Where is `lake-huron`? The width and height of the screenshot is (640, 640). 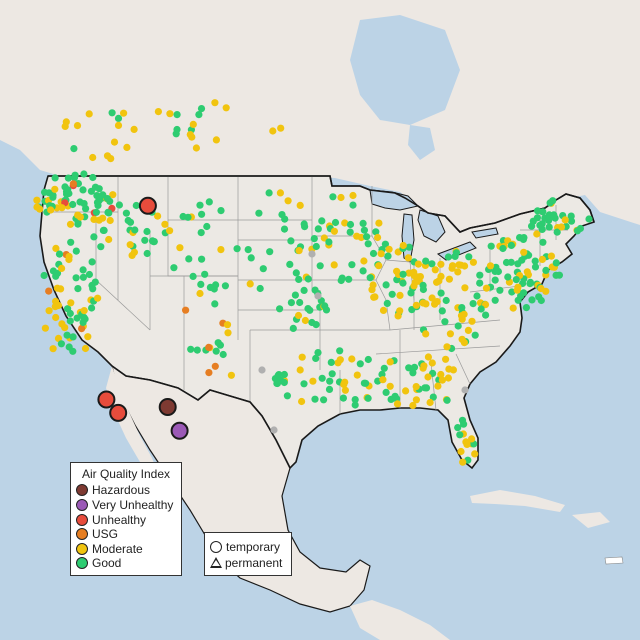
lake-huron is located at coordinates (431, 226).